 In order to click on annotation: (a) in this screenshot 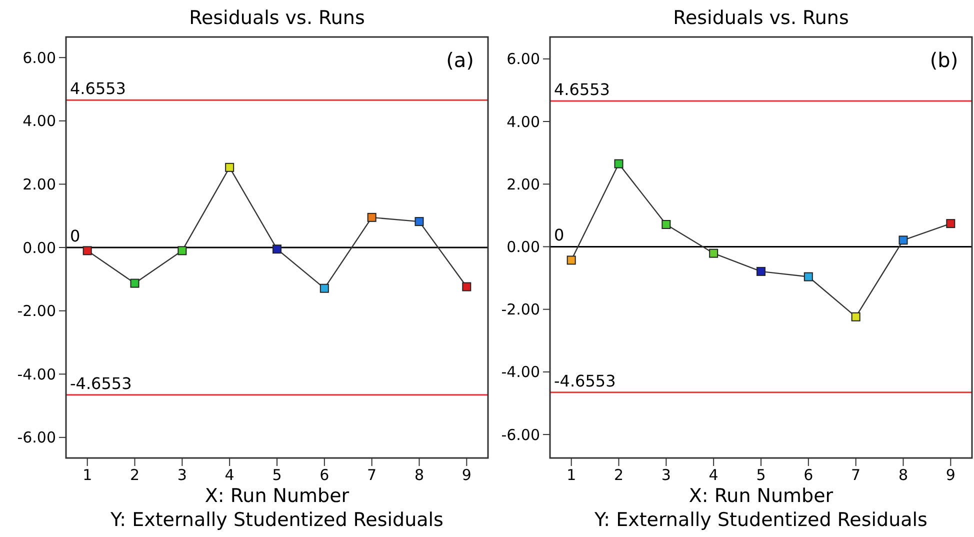, I will do `click(460, 60)`.